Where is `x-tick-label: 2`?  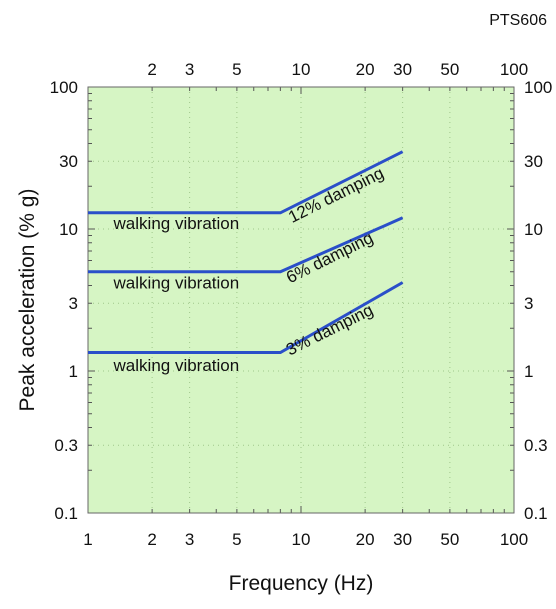 x-tick-label: 2 is located at coordinates (151, 539).